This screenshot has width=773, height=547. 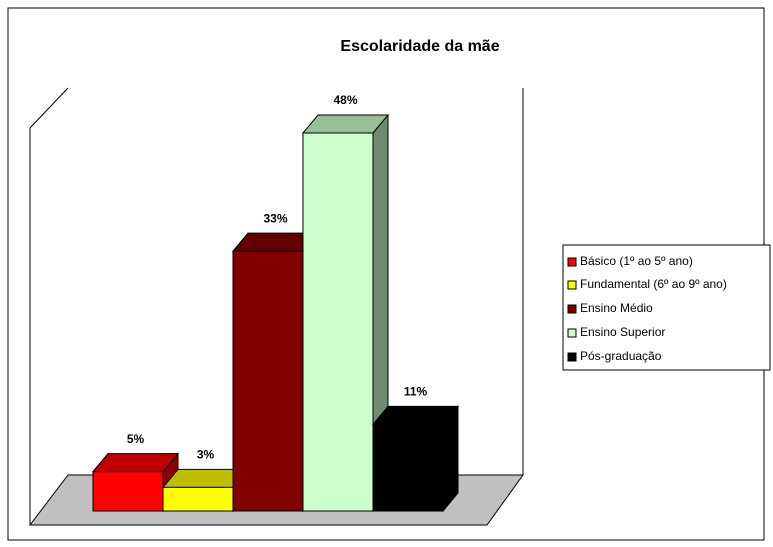 I want to click on data-label: 3%, so click(x=206, y=455).